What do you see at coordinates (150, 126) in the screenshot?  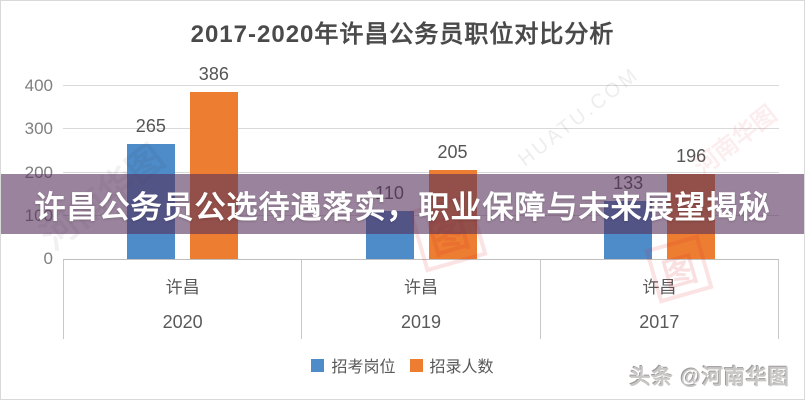 I see `value-label-招考岗位-2020: 265` at bounding box center [150, 126].